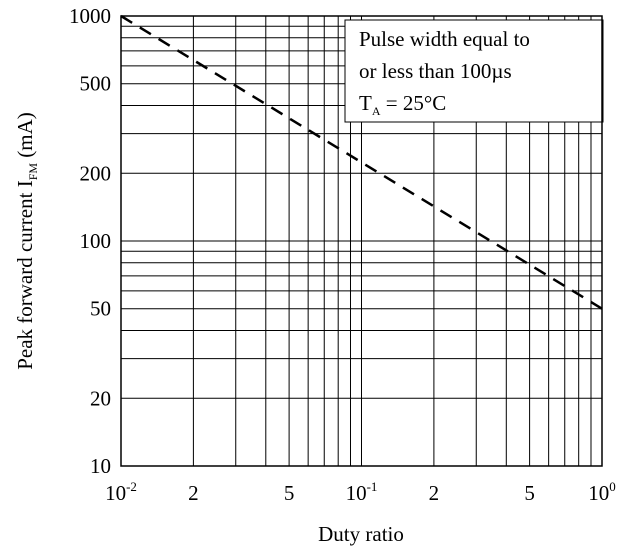 The height and width of the screenshot is (554, 635). I want to click on y-axis-title-subscript: FM, so click(33, 172).